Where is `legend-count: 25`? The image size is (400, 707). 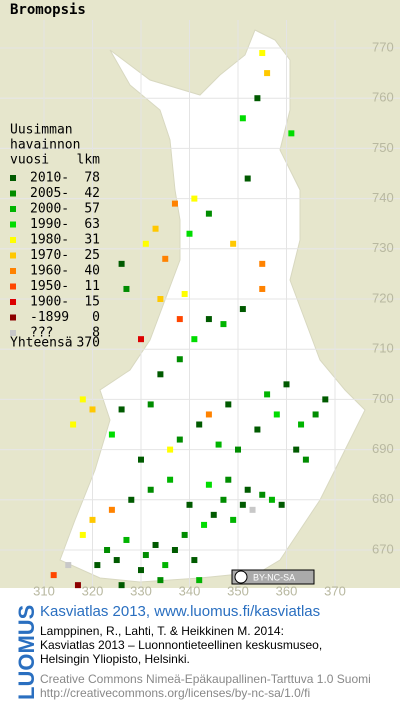 legend-count: 25 is located at coordinates (92, 255).